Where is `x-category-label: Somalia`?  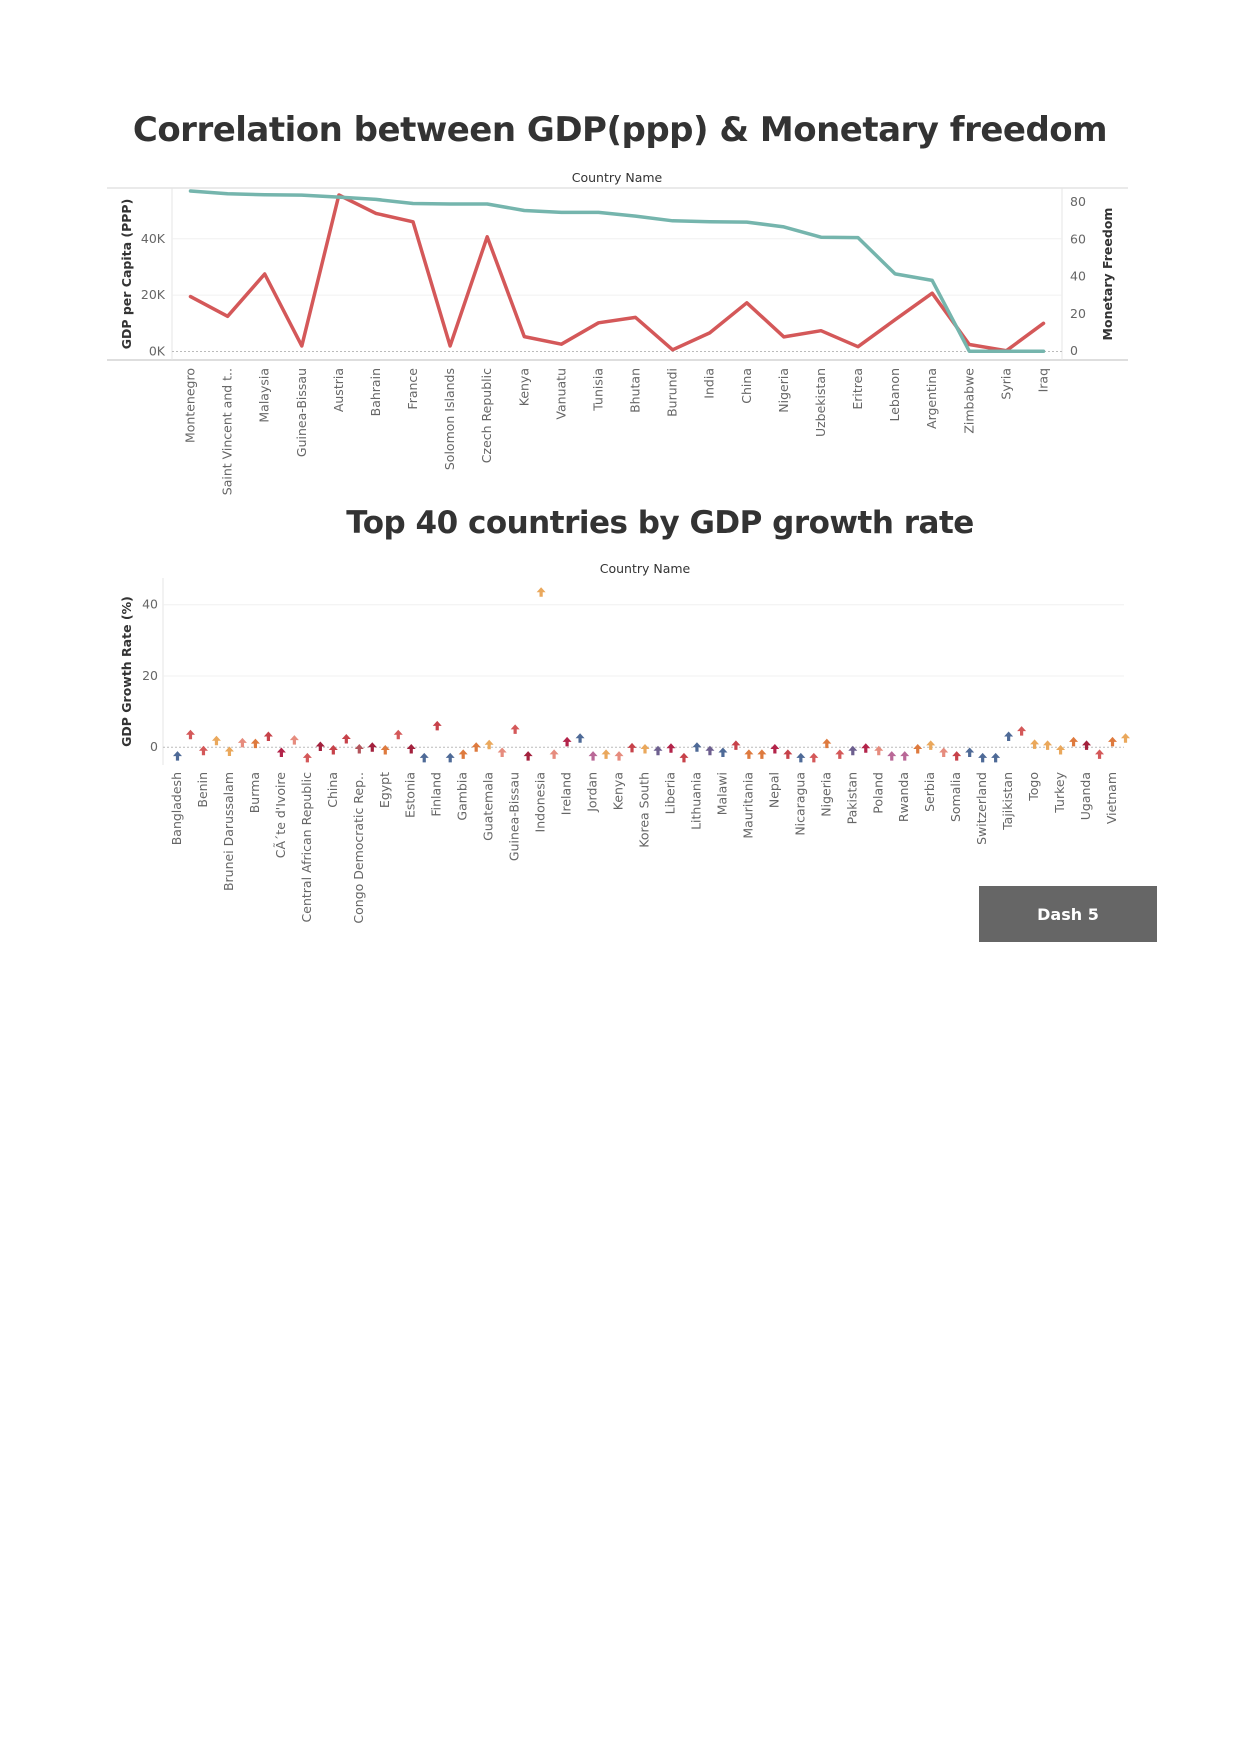
x-category-label: Somalia is located at coordinates (955, 797).